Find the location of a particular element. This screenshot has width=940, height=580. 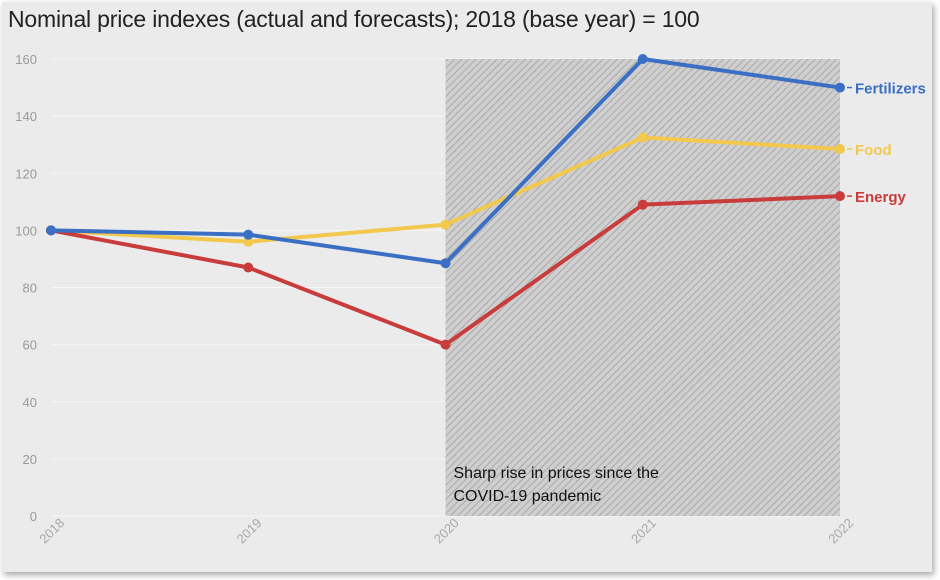

y-axis: 0 20 40 60 80 100 120 140 160 is located at coordinates (26, 288).